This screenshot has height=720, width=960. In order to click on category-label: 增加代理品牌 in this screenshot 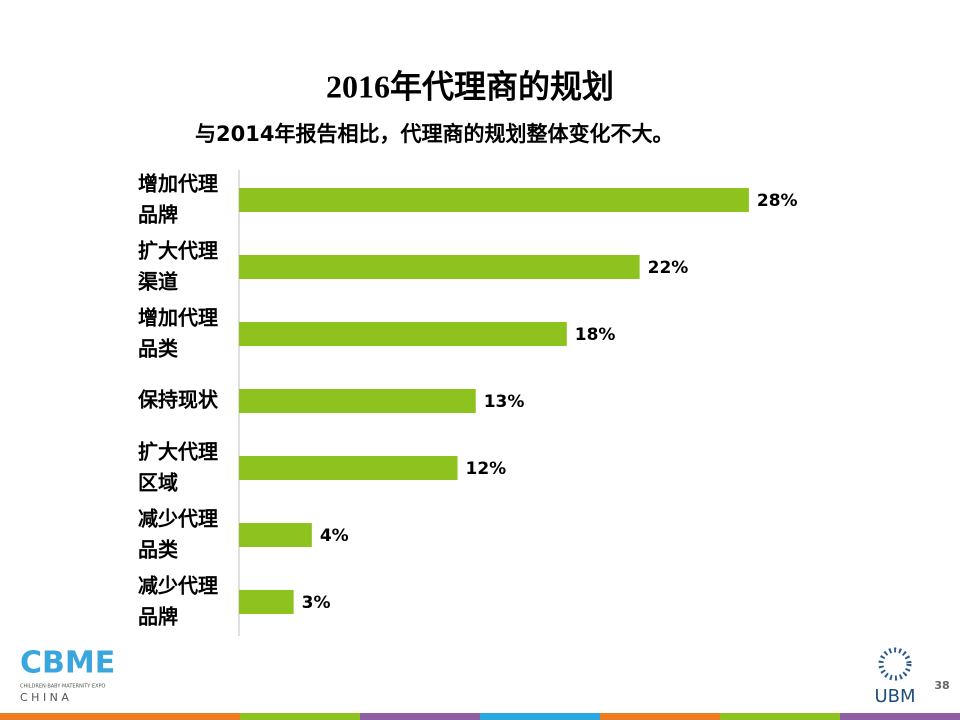, I will do `click(178, 198)`.